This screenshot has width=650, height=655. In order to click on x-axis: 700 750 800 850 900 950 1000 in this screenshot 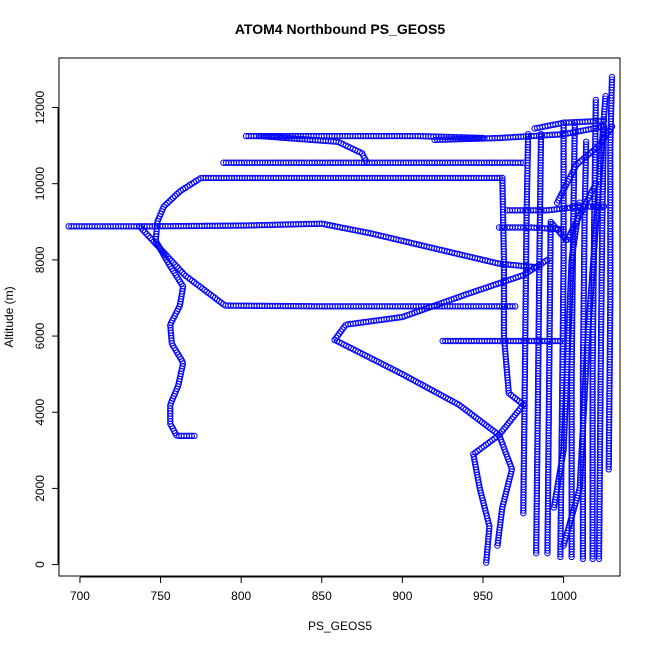, I will do `click(323, 589)`.